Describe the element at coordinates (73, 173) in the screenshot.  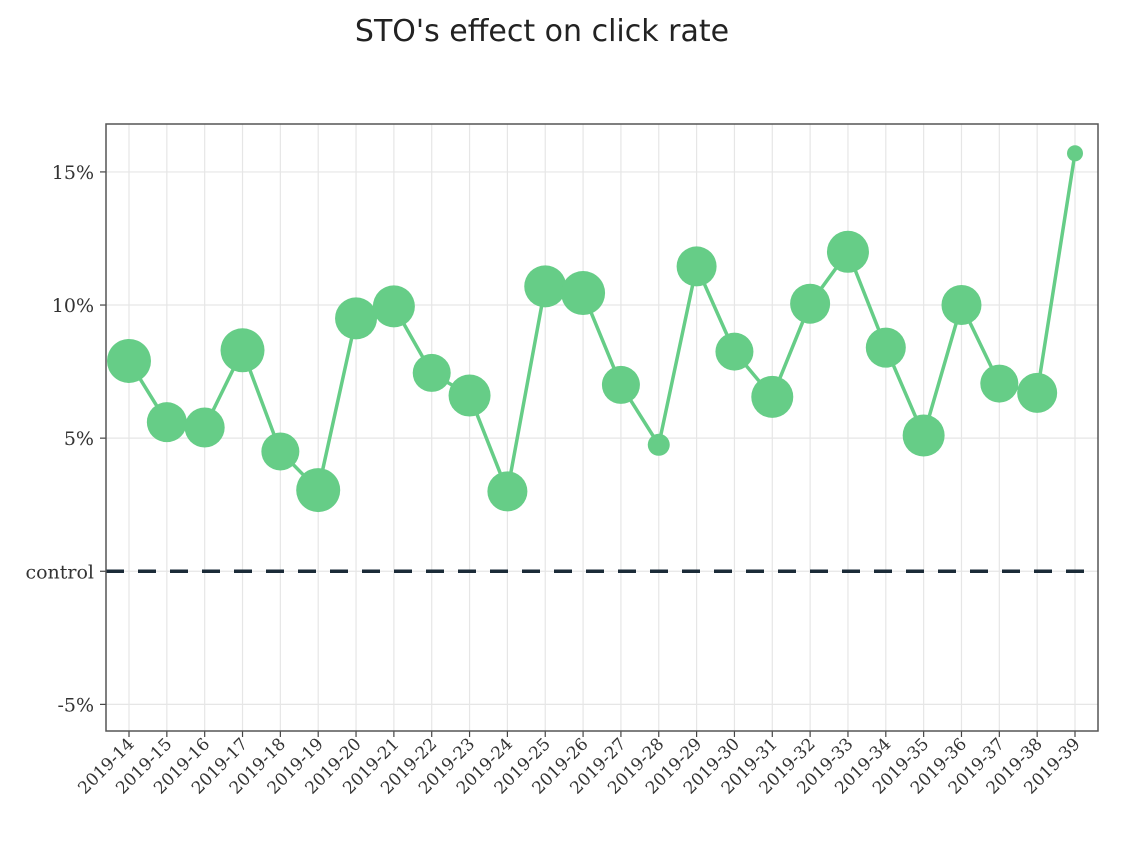
I see `y-tick-label: 15%` at that location.